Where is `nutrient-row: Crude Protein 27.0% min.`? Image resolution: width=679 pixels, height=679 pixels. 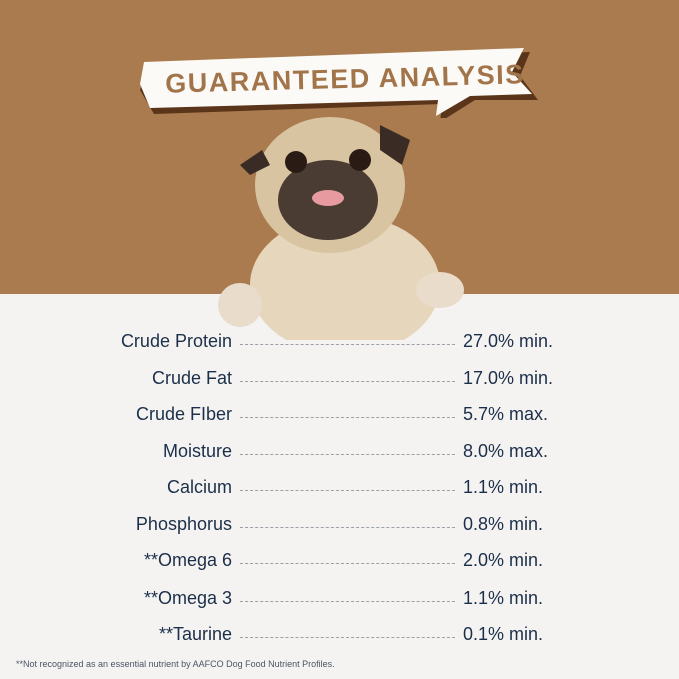
nutrient-row: Crude Protein 27.0% min. is located at coordinates (339, 343).